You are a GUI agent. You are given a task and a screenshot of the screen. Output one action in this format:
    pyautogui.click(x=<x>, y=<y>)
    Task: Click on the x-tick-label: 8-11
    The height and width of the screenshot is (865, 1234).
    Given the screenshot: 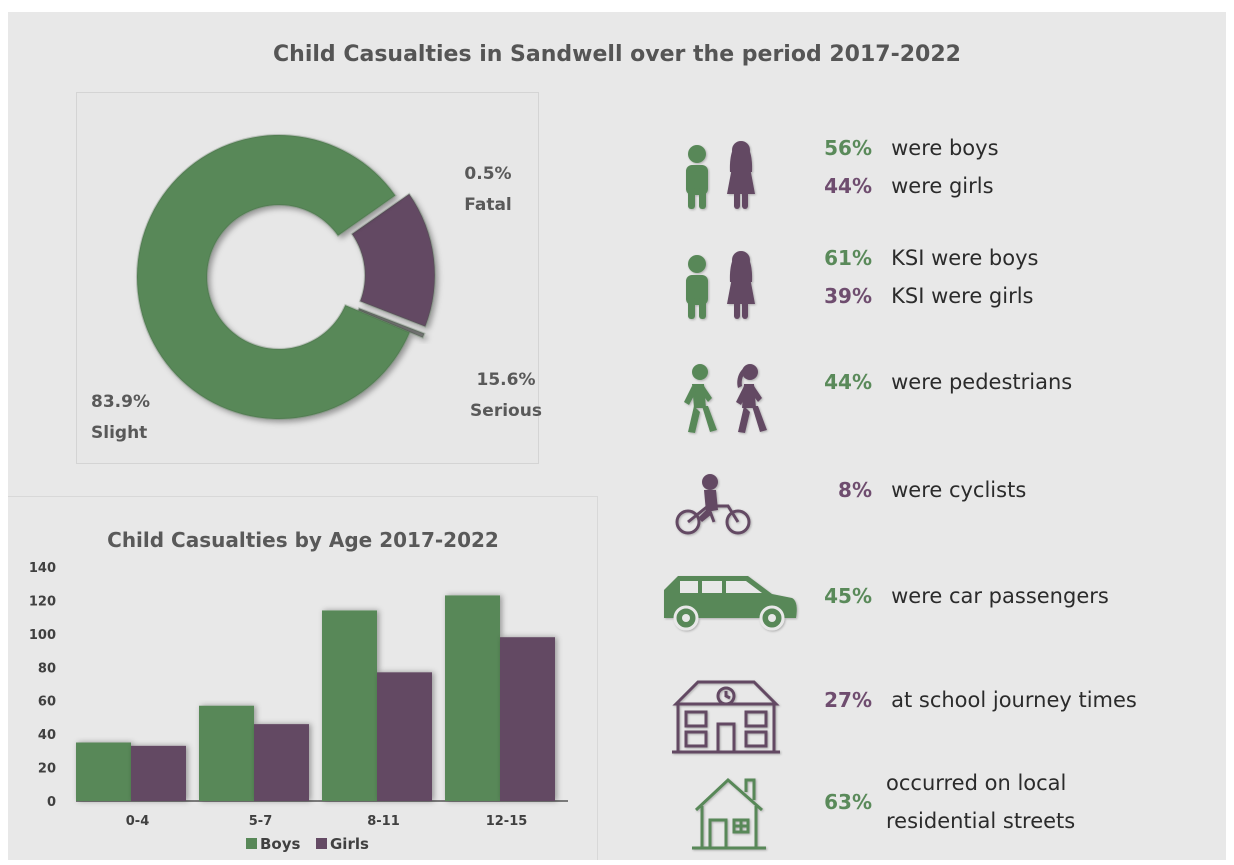 What is the action you would take?
    pyautogui.click(x=383, y=821)
    